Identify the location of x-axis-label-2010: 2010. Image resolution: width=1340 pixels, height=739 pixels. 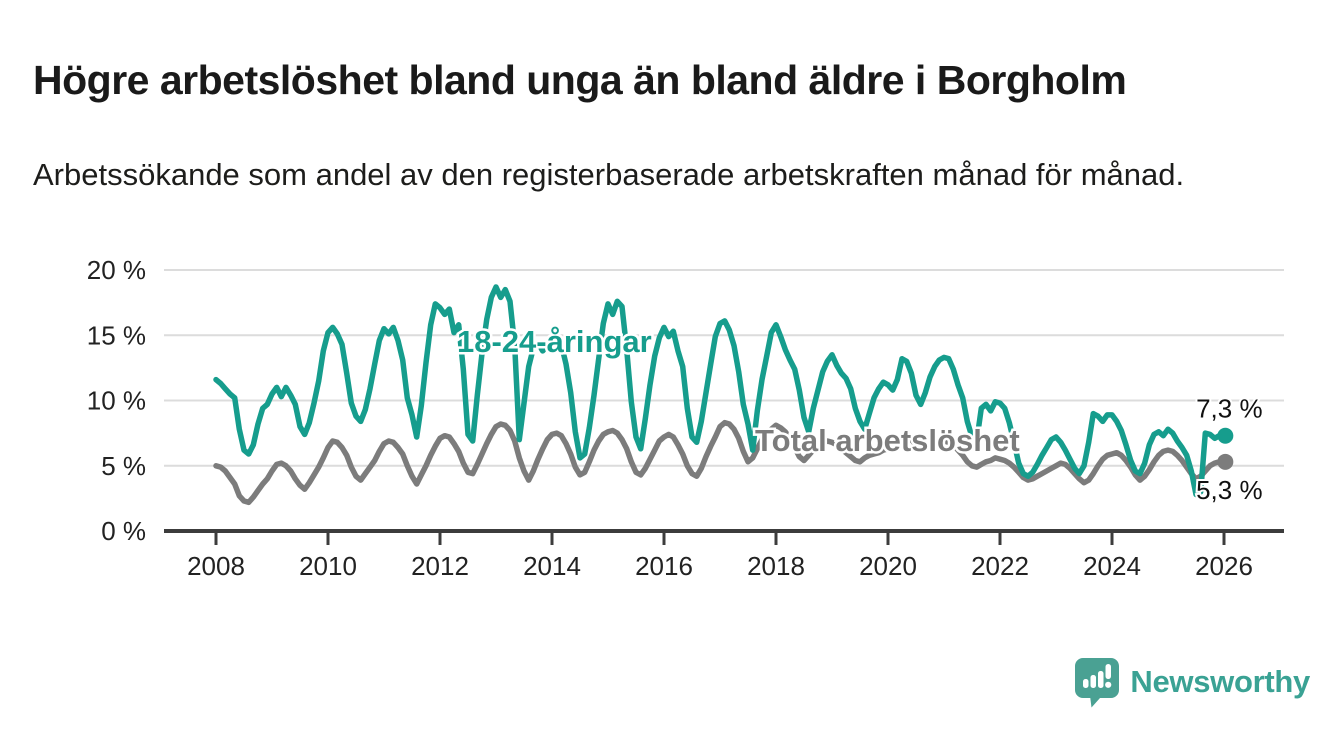
(328, 566).